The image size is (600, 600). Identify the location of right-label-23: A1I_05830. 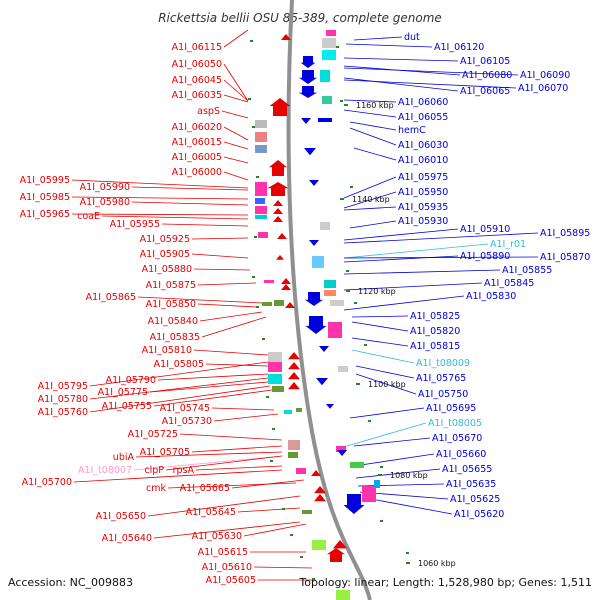
(491, 296).